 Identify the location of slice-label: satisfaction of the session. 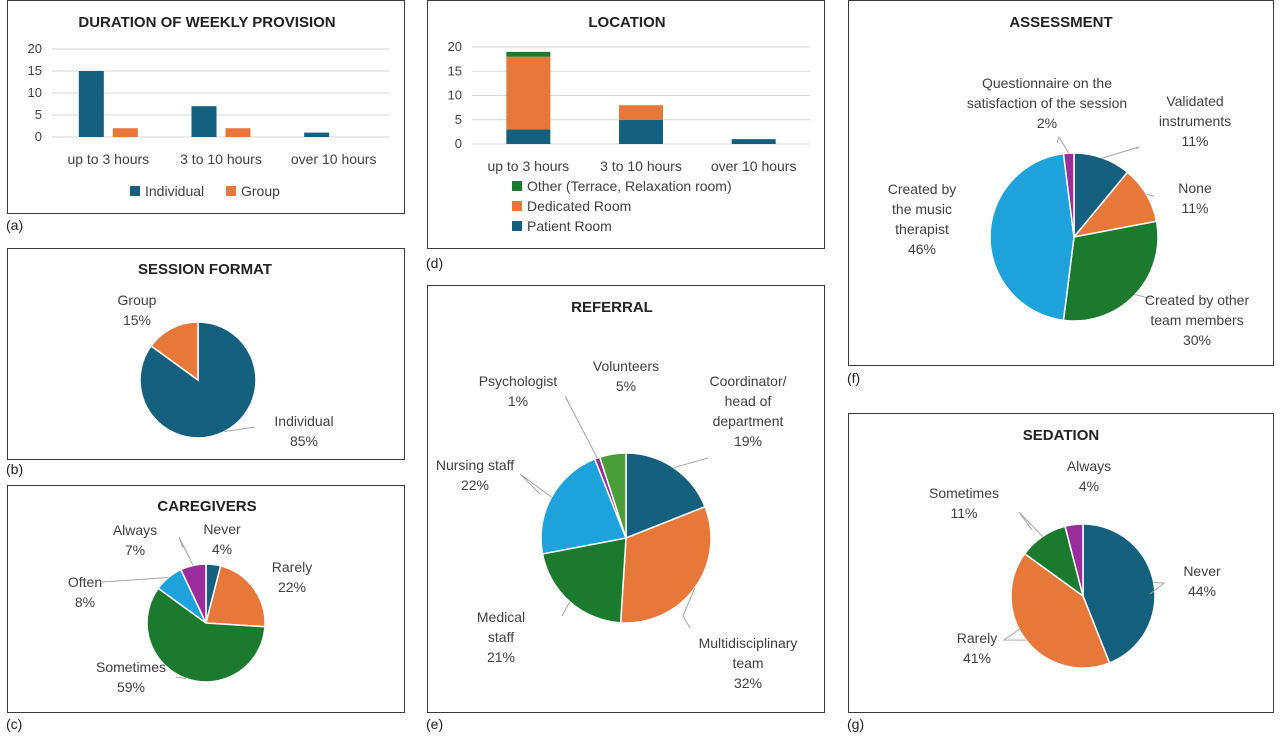
(1047, 103).